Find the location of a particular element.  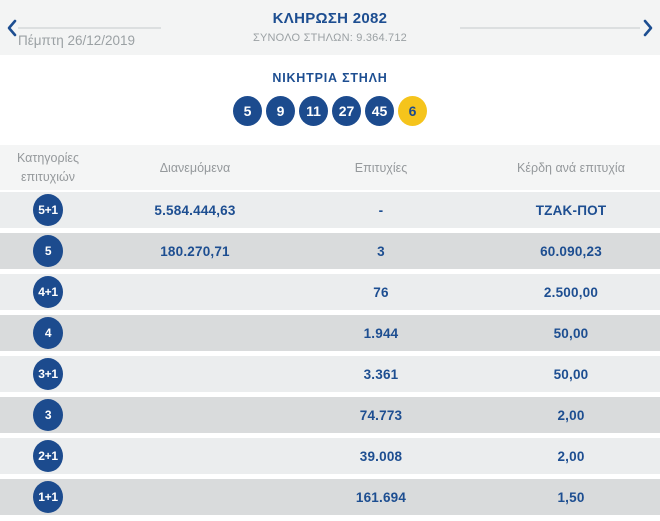

winners-value: 74.773 is located at coordinates (381, 415).